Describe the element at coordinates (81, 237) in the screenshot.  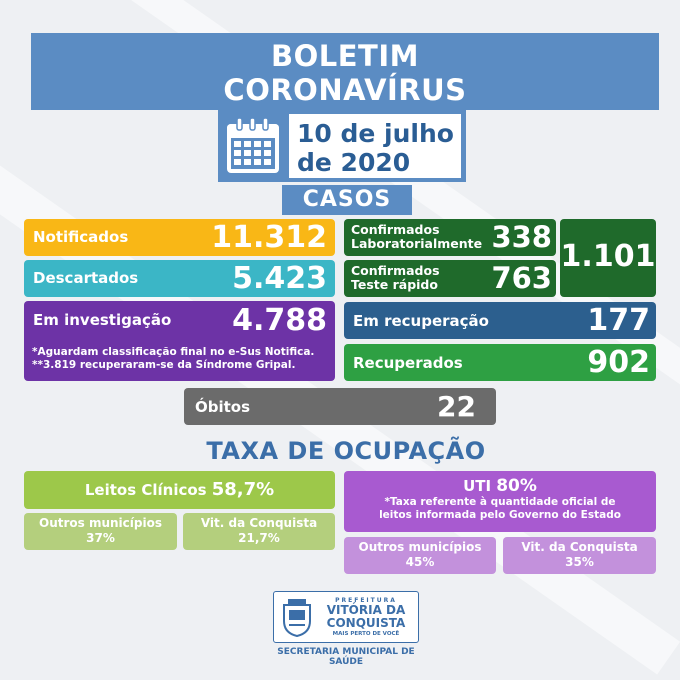
I see `notificados-label: Notificados` at that location.